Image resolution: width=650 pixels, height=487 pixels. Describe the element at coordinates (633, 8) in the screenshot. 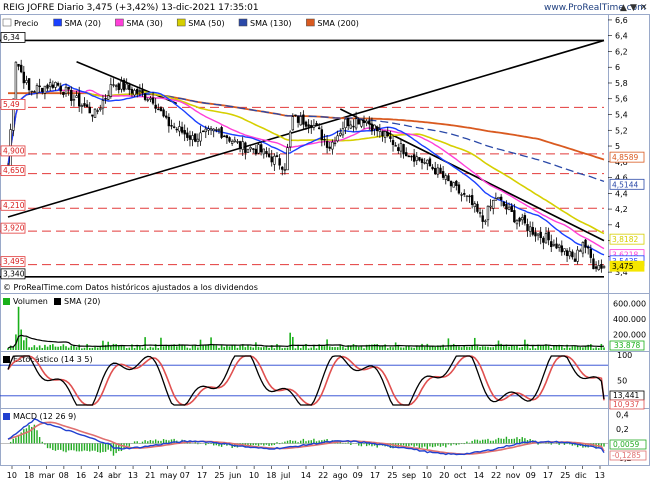

I see `scroll-down-icon: ▼` at that location.